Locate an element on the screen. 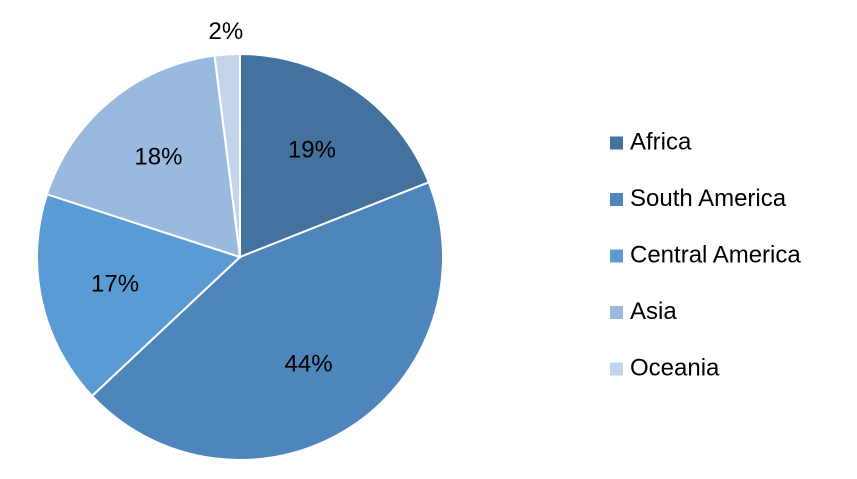 The width and height of the screenshot is (857, 479). legend-item-south-america: South America is located at coordinates (698, 198).